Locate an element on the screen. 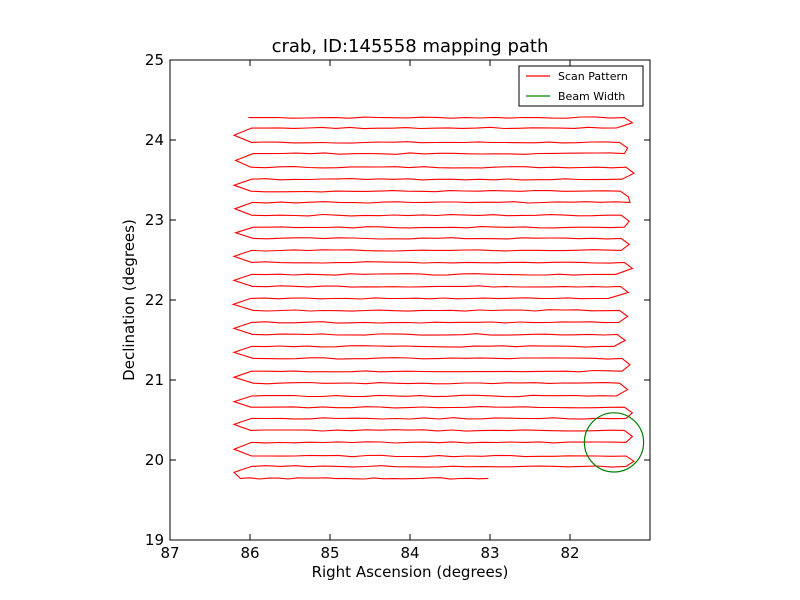 This screenshot has width=800, height=600. legend: Scan Pattern Beam Width is located at coordinates (581, 86).